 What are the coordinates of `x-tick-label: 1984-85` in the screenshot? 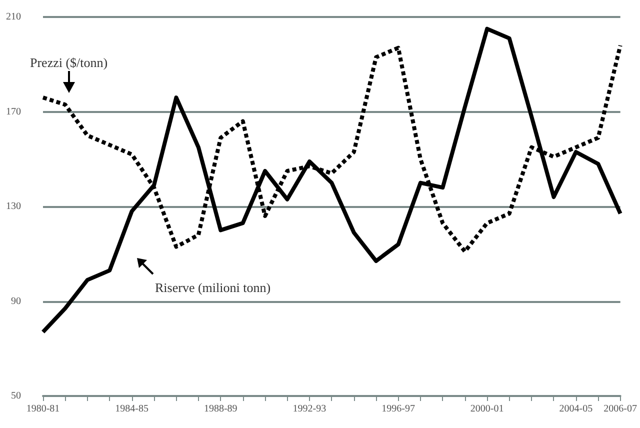 It's located at (131, 409).